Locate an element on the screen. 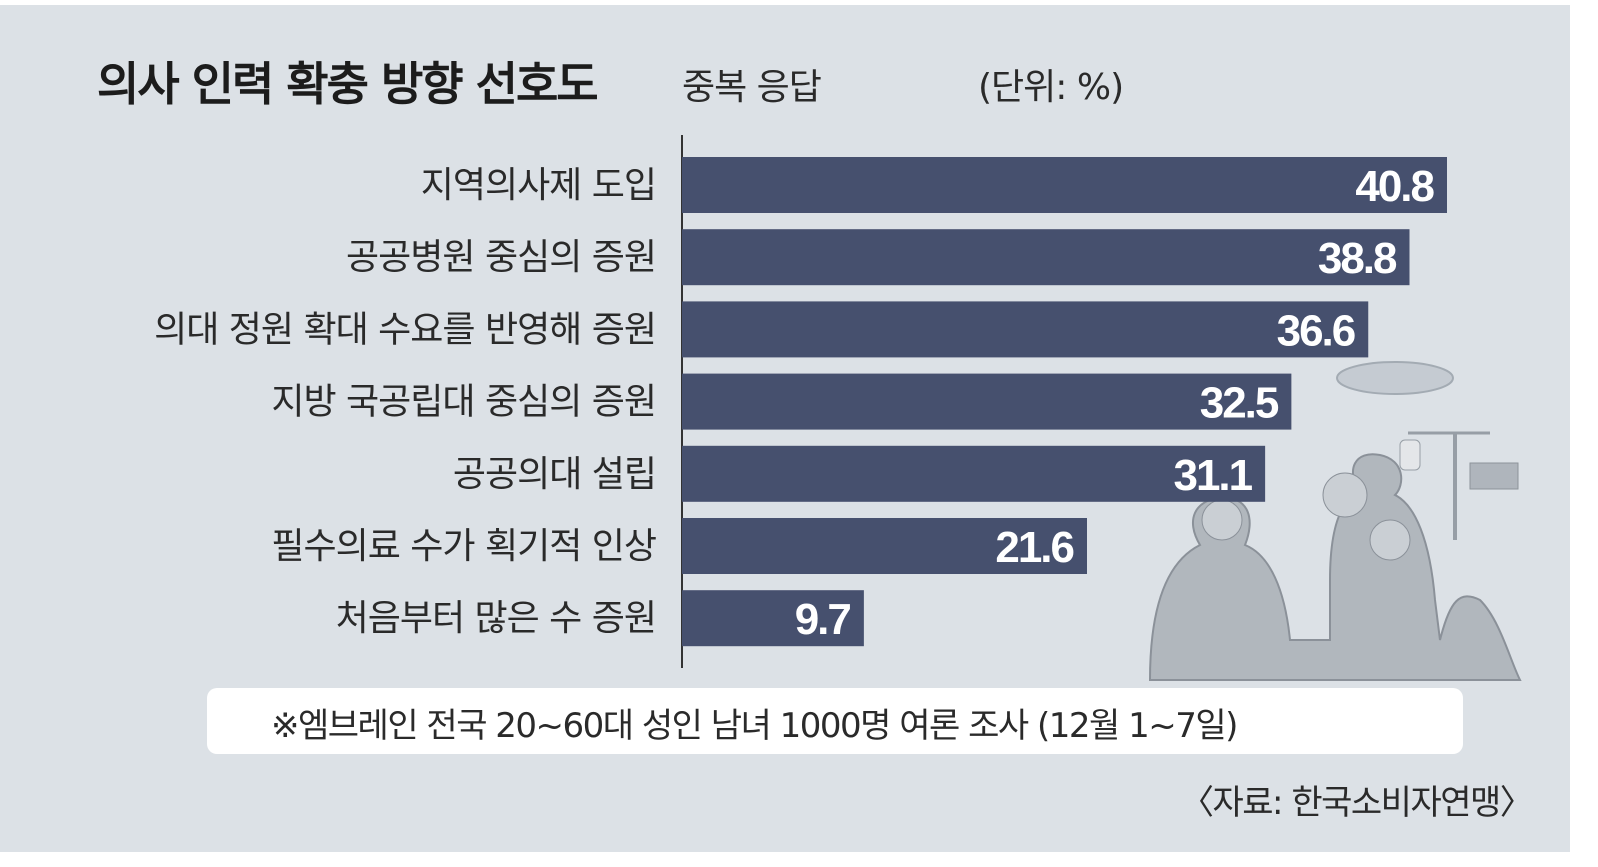 The width and height of the screenshot is (1598, 867). value-label: 36.6 is located at coordinates (1316, 330).